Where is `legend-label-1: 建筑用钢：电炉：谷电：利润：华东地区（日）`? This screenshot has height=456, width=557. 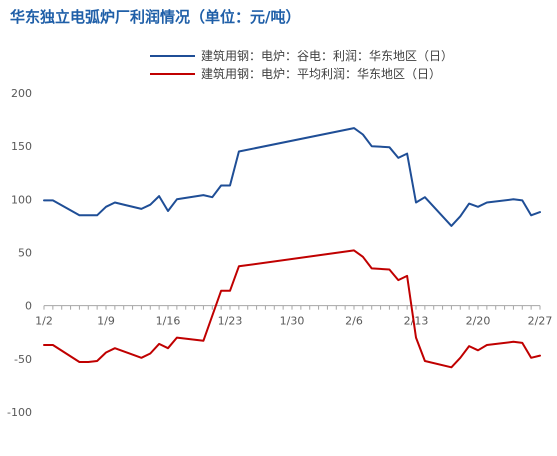 legend-label-1: 建筑用钢：电炉：谷电：利润：华东地区（日） is located at coordinates (327, 55).